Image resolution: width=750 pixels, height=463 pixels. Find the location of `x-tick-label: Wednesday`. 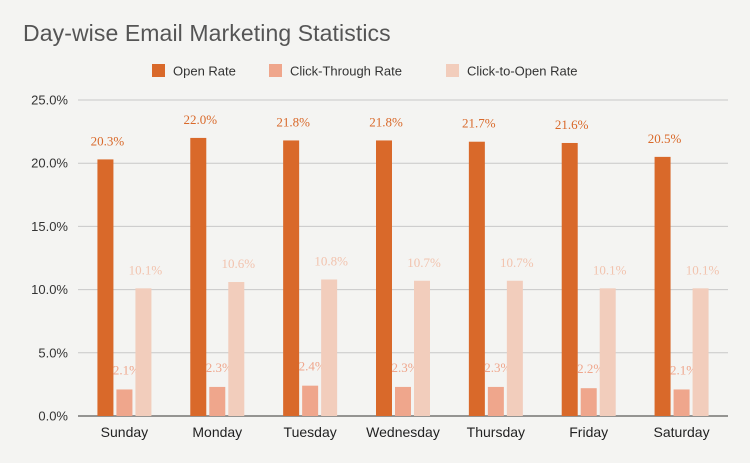

x-tick-label: Wednesday is located at coordinates (403, 432).